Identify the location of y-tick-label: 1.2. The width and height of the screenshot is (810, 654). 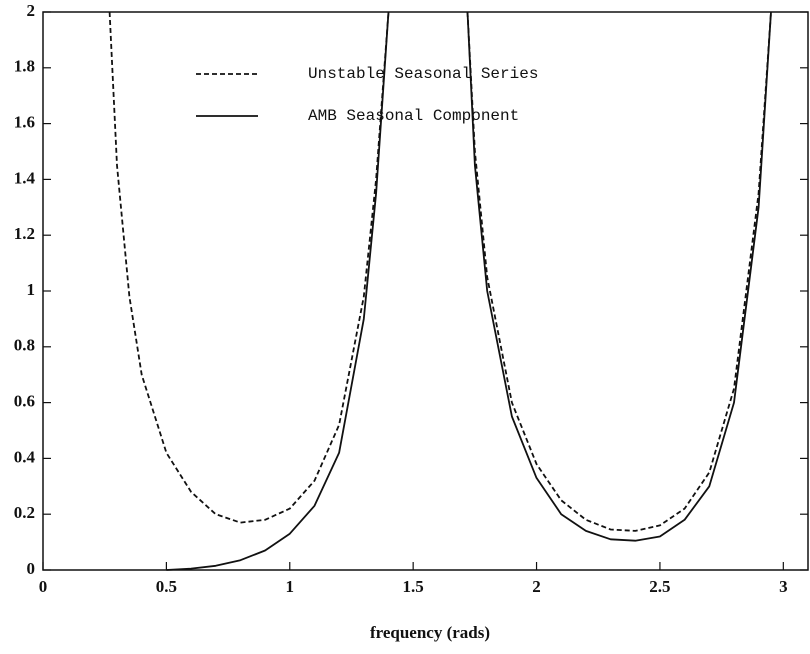
(24, 233).